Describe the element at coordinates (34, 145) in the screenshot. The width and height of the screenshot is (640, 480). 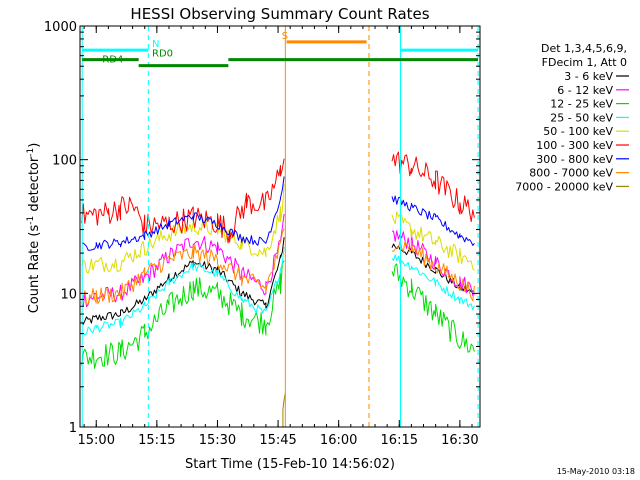
I see `y-axis-label-close: )` at that location.